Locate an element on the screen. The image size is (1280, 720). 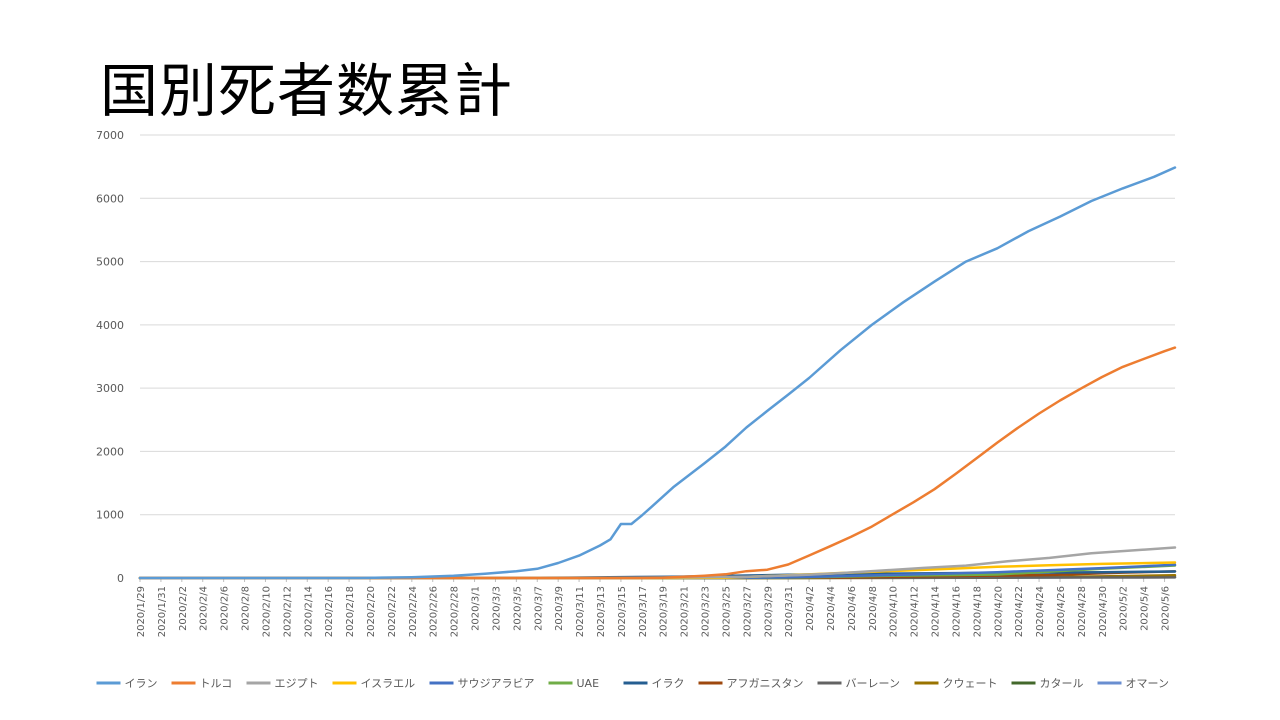
x-tick-label: 2020/3/23 is located at coordinates (706, 611).